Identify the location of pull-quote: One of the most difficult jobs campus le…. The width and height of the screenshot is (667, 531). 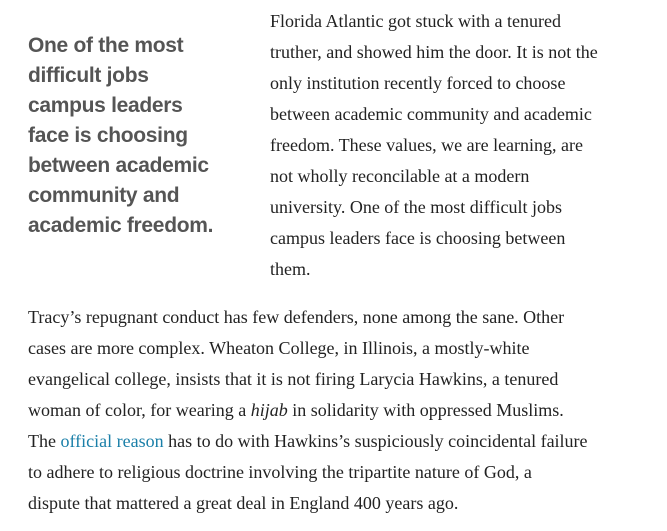
(143, 136).